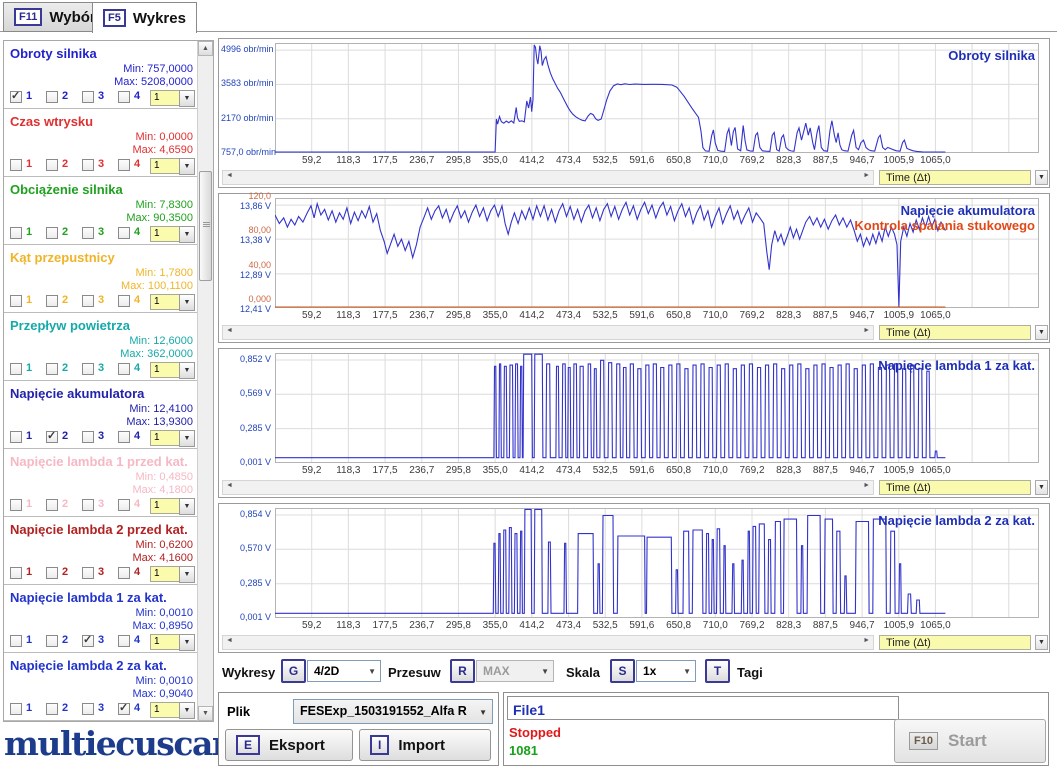 This screenshot has width=1057, height=768. I want to click on s-key-button: S, so click(622, 671).